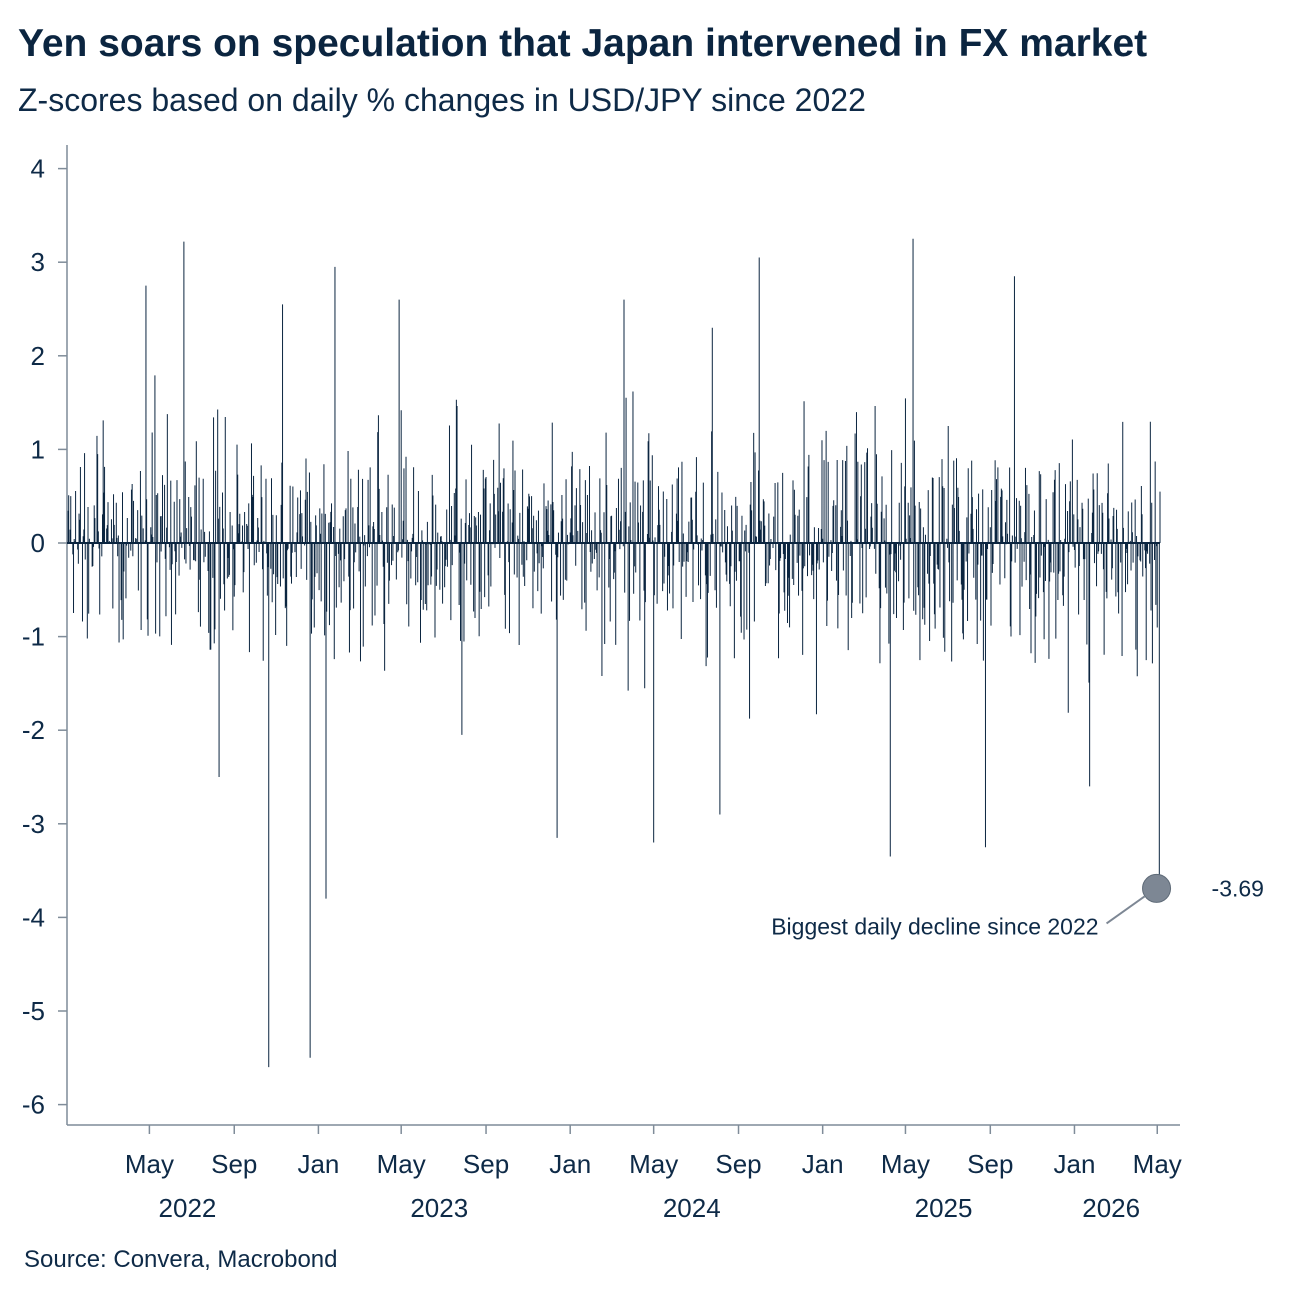 The image size is (1300, 1302). Describe the element at coordinates (33, 1011) in the screenshot. I see `y-tick-label: -5` at that location.